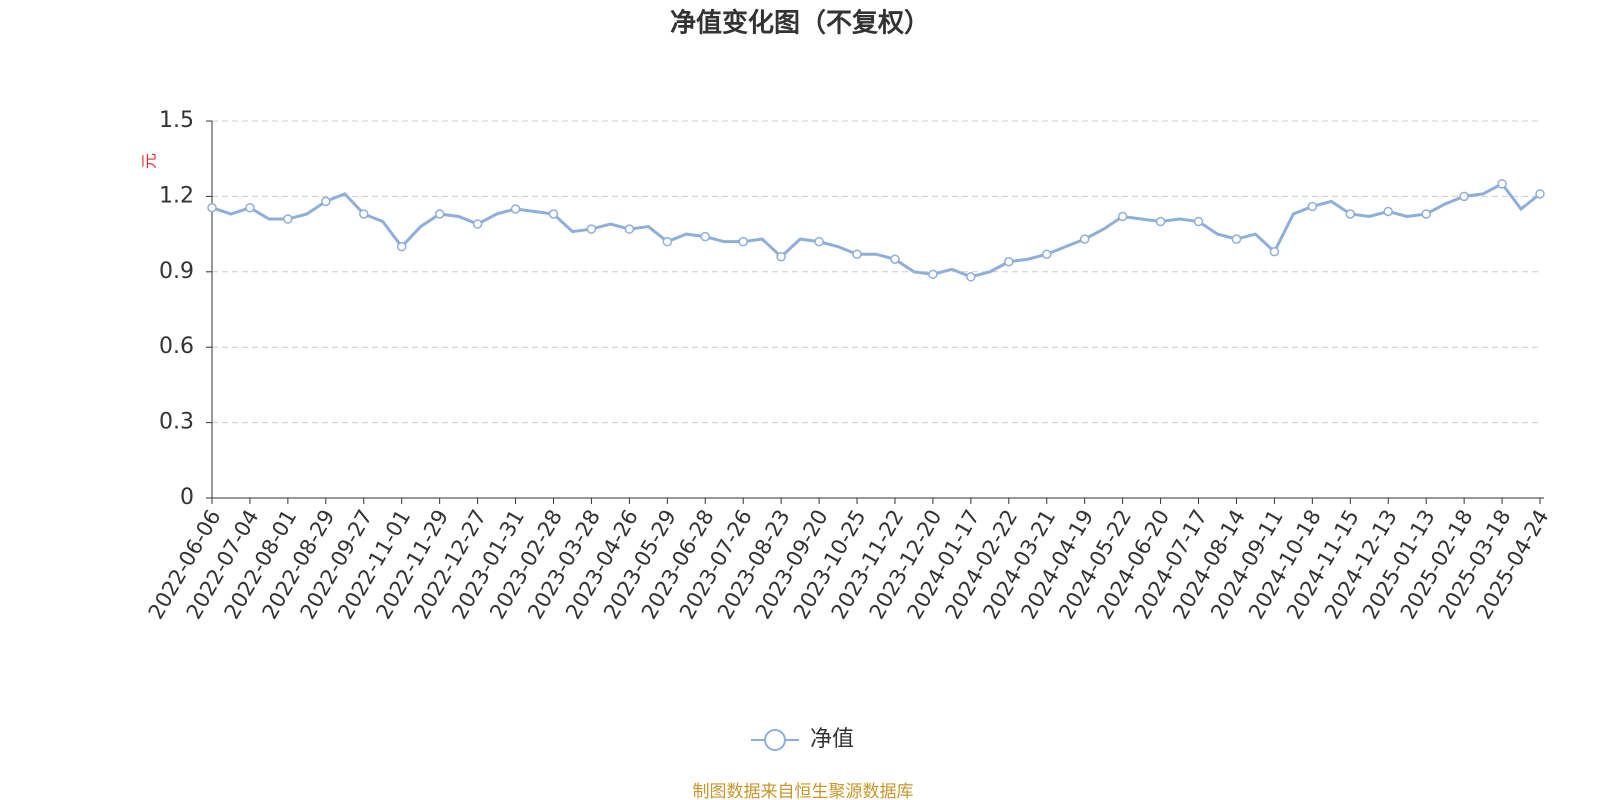  What do you see at coordinates (800, 23) in the screenshot?
I see `chart-title: 净值变化图（不复权）` at bounding box center [800, 23].